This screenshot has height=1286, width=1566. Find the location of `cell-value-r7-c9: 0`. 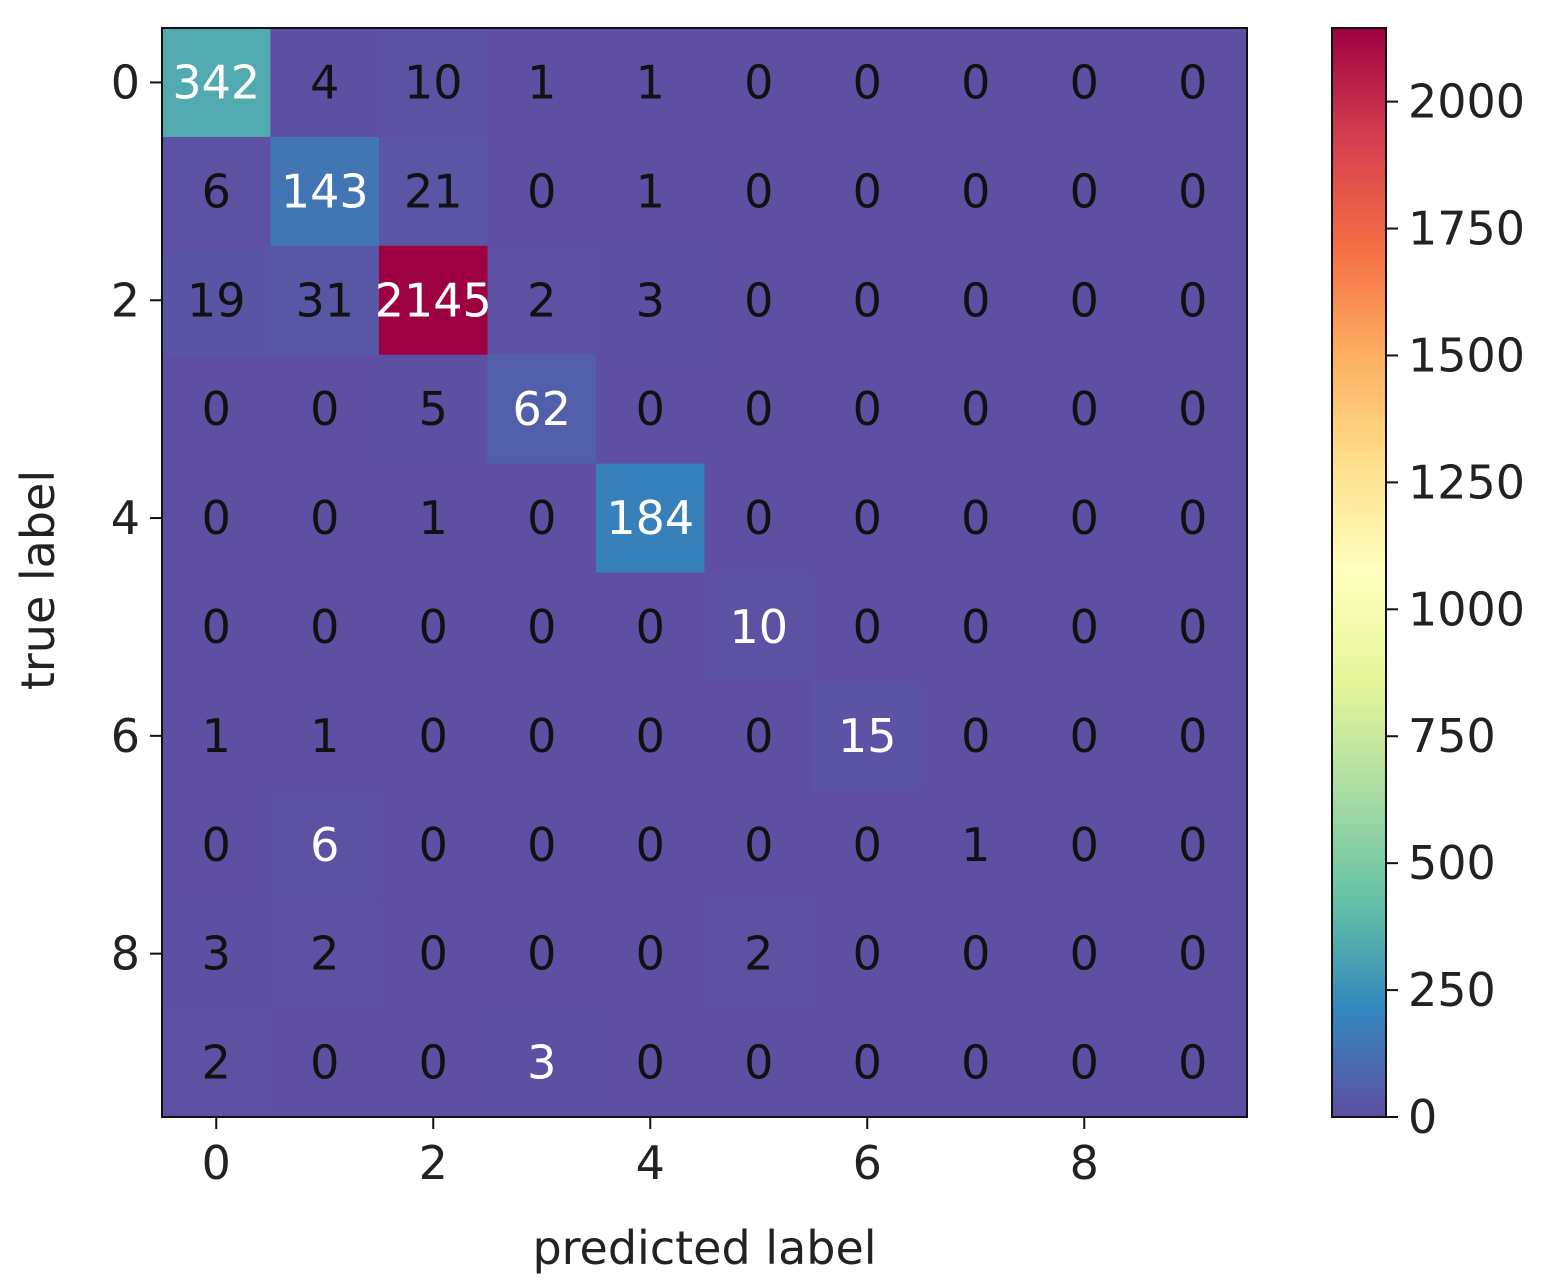

cell-value-r7-c9: 0 is located at coordinates (1192, 845).